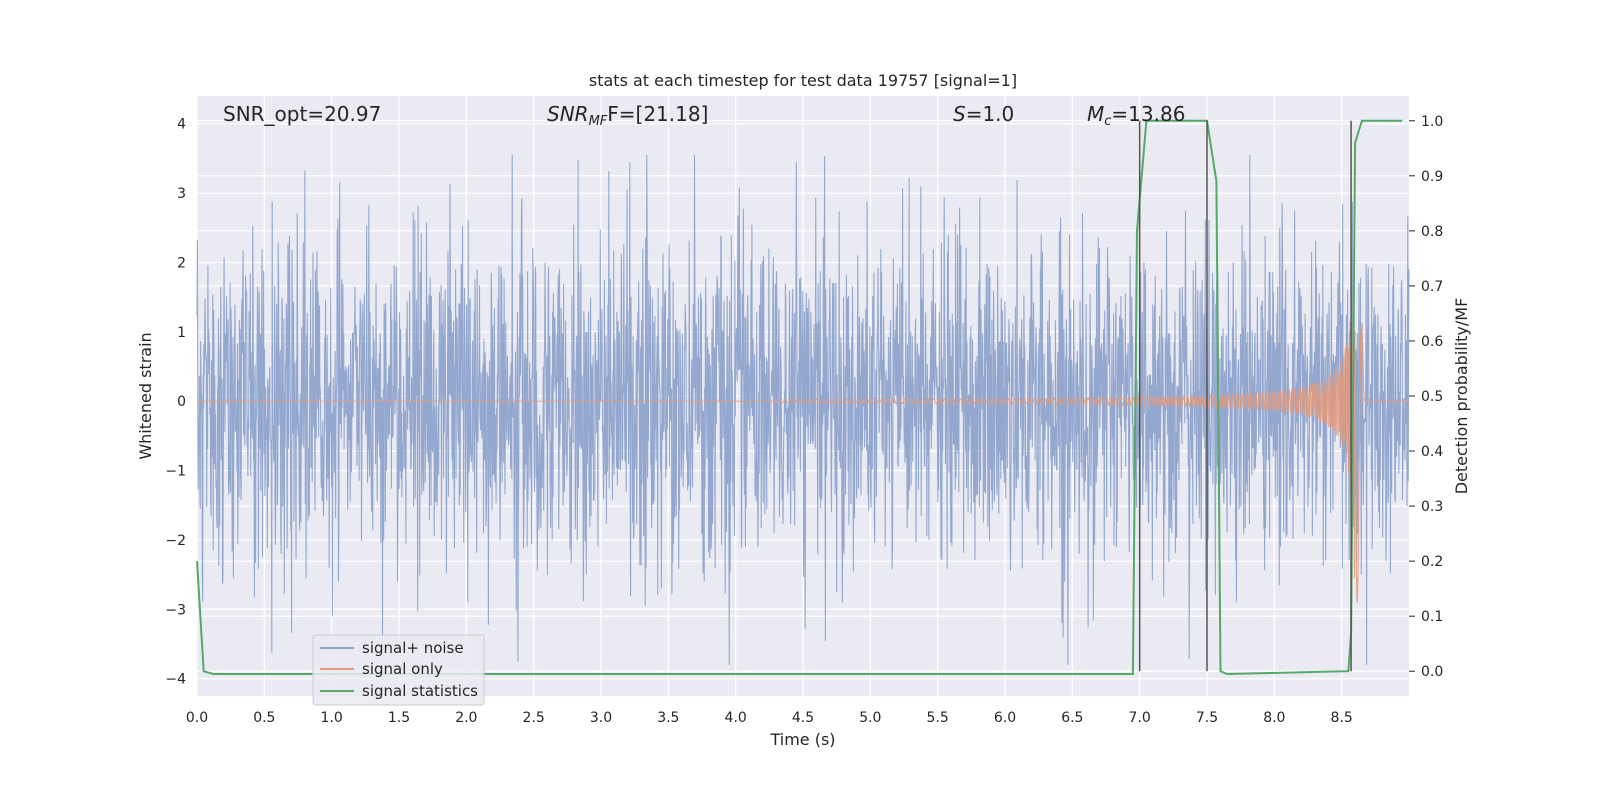 The height and width of the screenshot is (804, 1600). Describe the element at coordinates (399, 718) in the screenshot. I see `x-tick-label-3: 1.5` at that location.